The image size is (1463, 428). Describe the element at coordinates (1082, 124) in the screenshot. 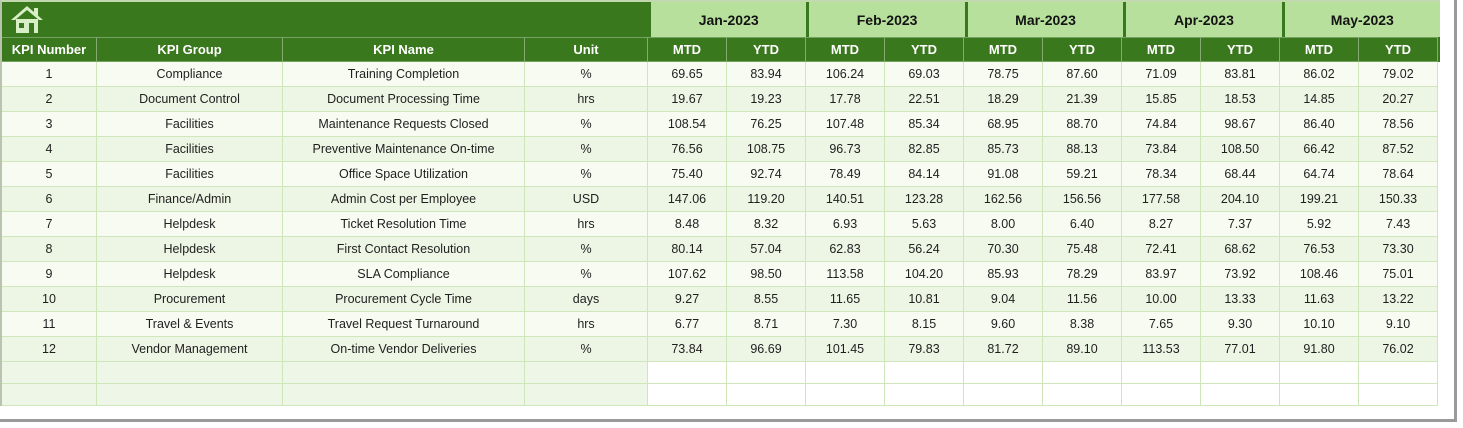

I see `cell-value: 88.70` at that location.